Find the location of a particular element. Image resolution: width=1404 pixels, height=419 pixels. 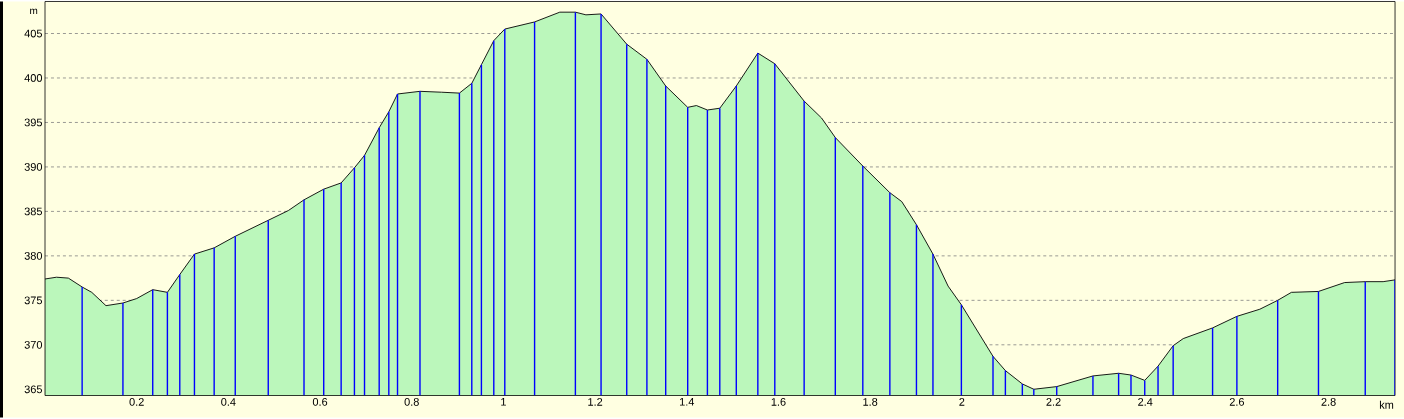

x-tick-label: 2.4 is located at coordinates (1145, 402).